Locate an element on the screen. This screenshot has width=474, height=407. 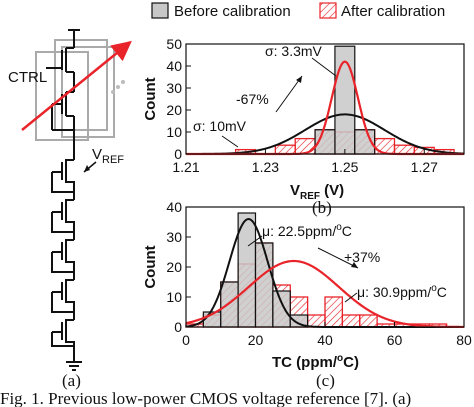
tc-y-tick-label-0: 0 is located at coordinates (178, 327).